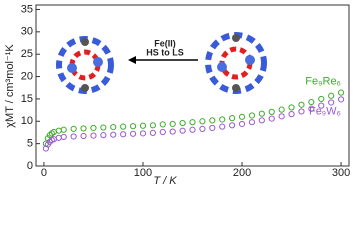 This screenshot has height=240, width=353. Describe the element at coordinates (30, 166) in the screenshot. I see `y-tick-label: 0` at that location.